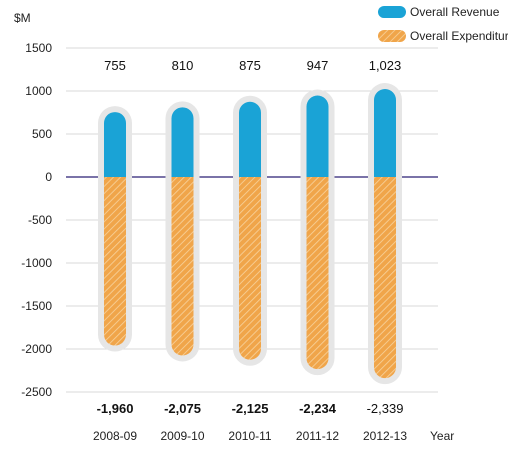  Describe the element at coordinates (115, 65) in the screenshot. I see `data-label-revenue: 755` at that location.